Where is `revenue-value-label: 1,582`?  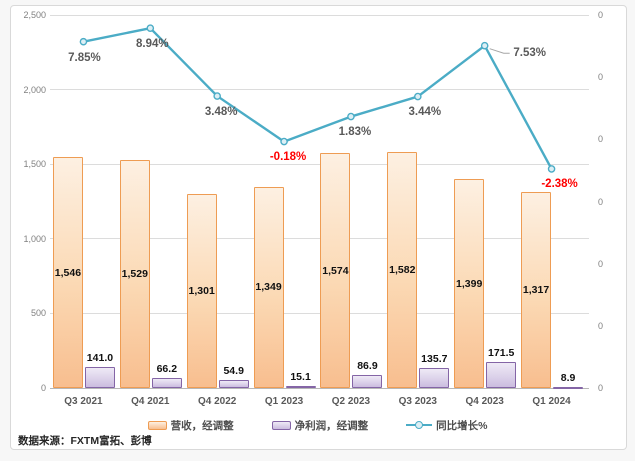
revenue-value-label: 1,582 is located at coordinates (402, 269).